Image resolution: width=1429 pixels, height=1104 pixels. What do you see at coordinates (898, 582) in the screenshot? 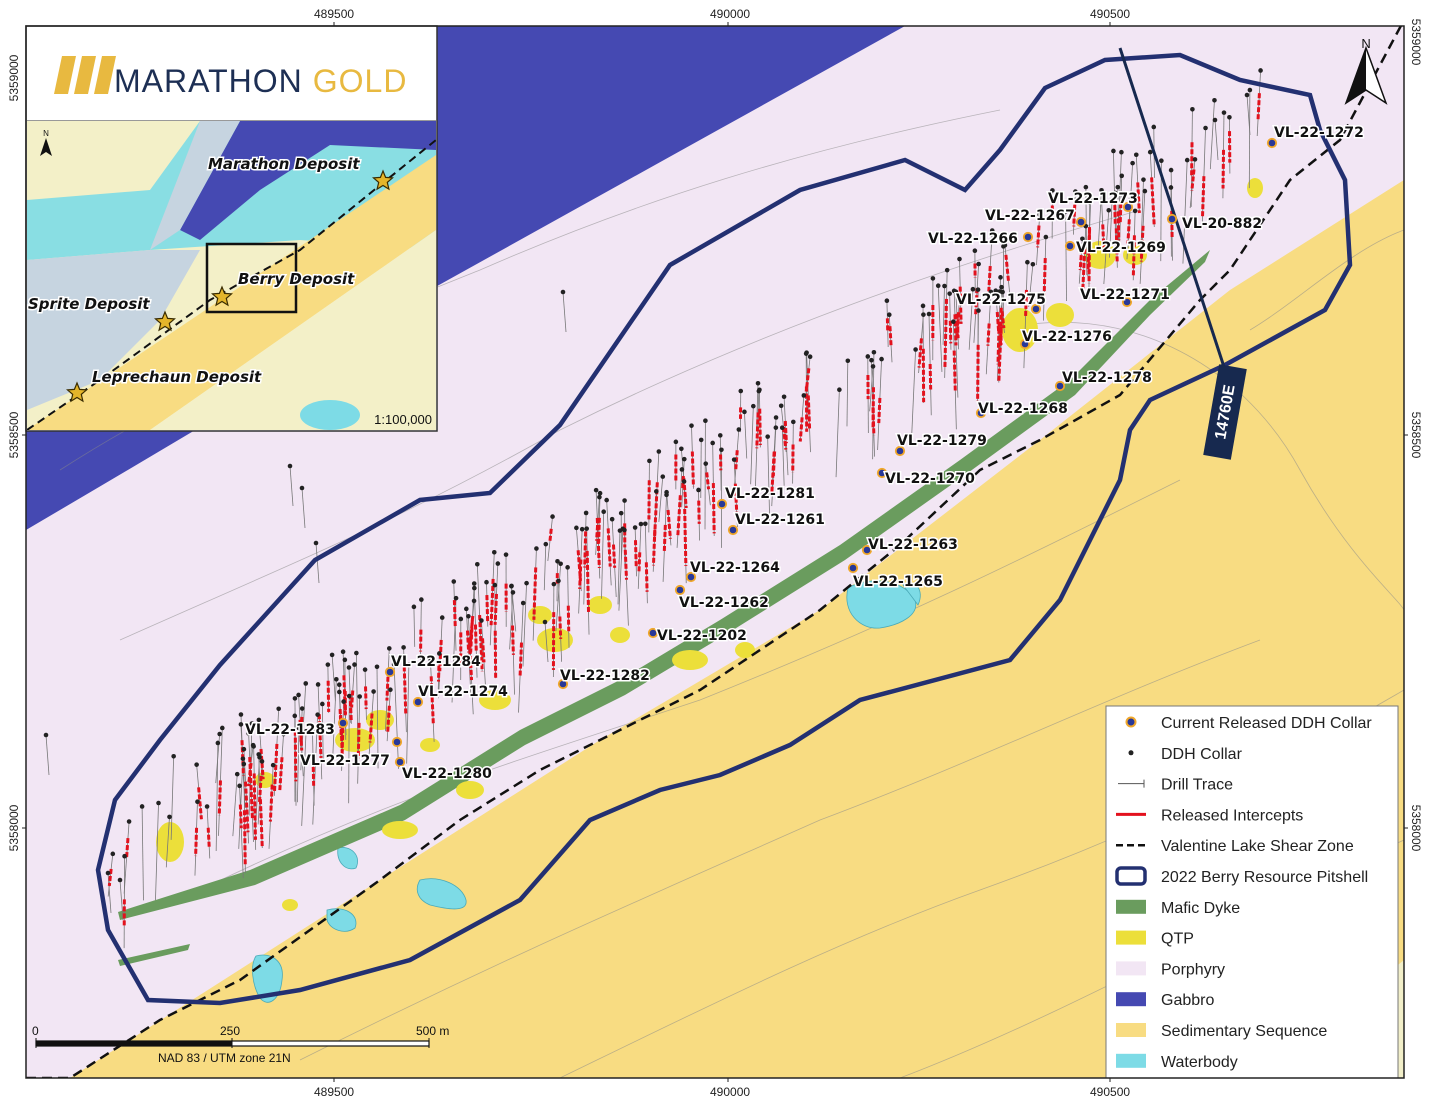
I see `collar-label: VL-22-1265` at bounding box center [898, 582].